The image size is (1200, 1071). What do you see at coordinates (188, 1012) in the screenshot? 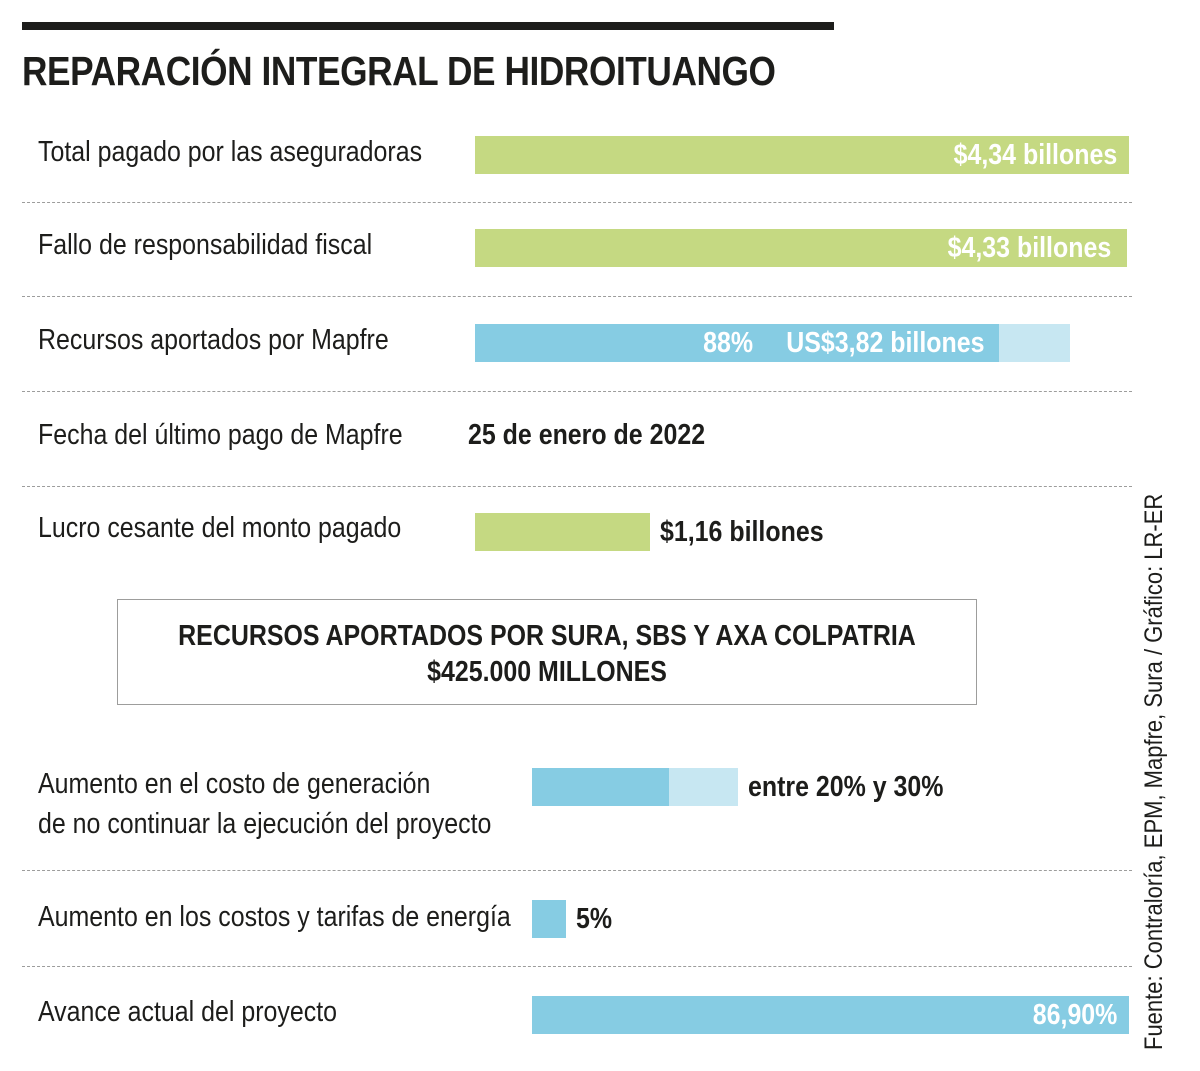
I see `row-label-avance: Avance actual del proyecto` at bounding box center [188, 1012].